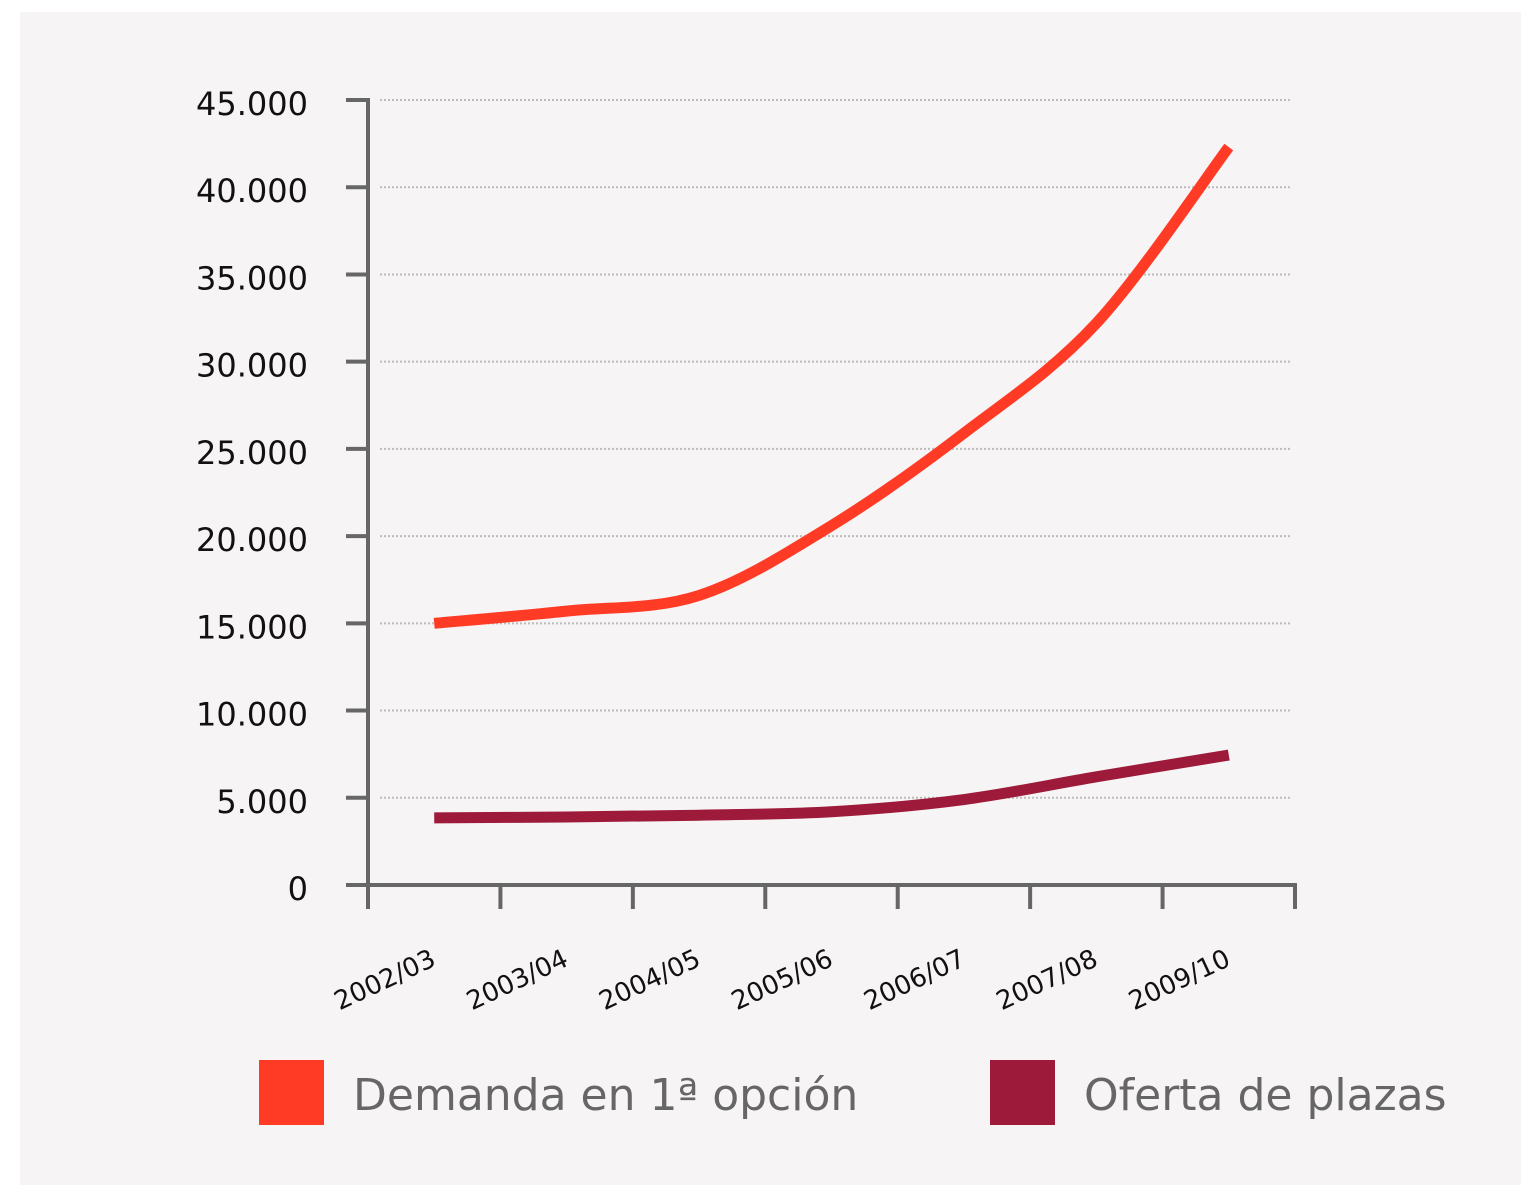 This screenshot has height=1189, width=1521. I want to click on y-tick-label: 30.000, so click(252, 366).